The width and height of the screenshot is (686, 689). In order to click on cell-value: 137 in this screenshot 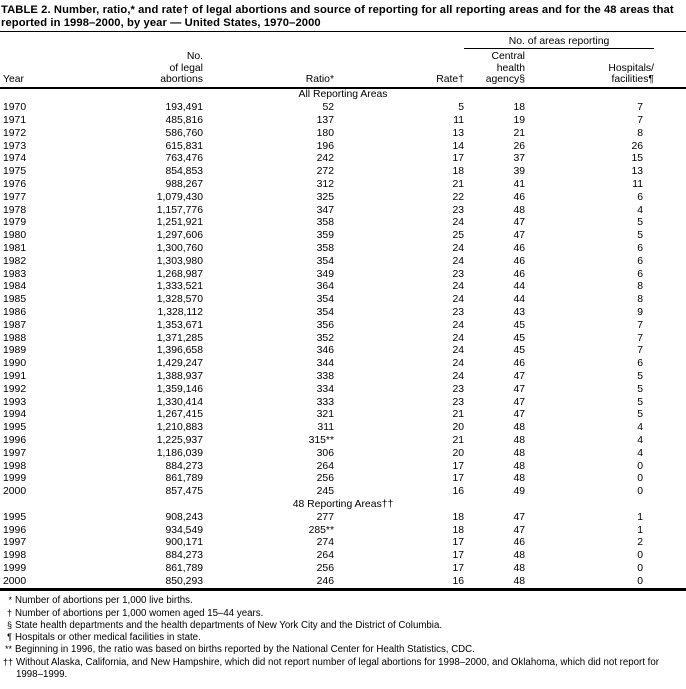, I will do `click(325, 120)`.